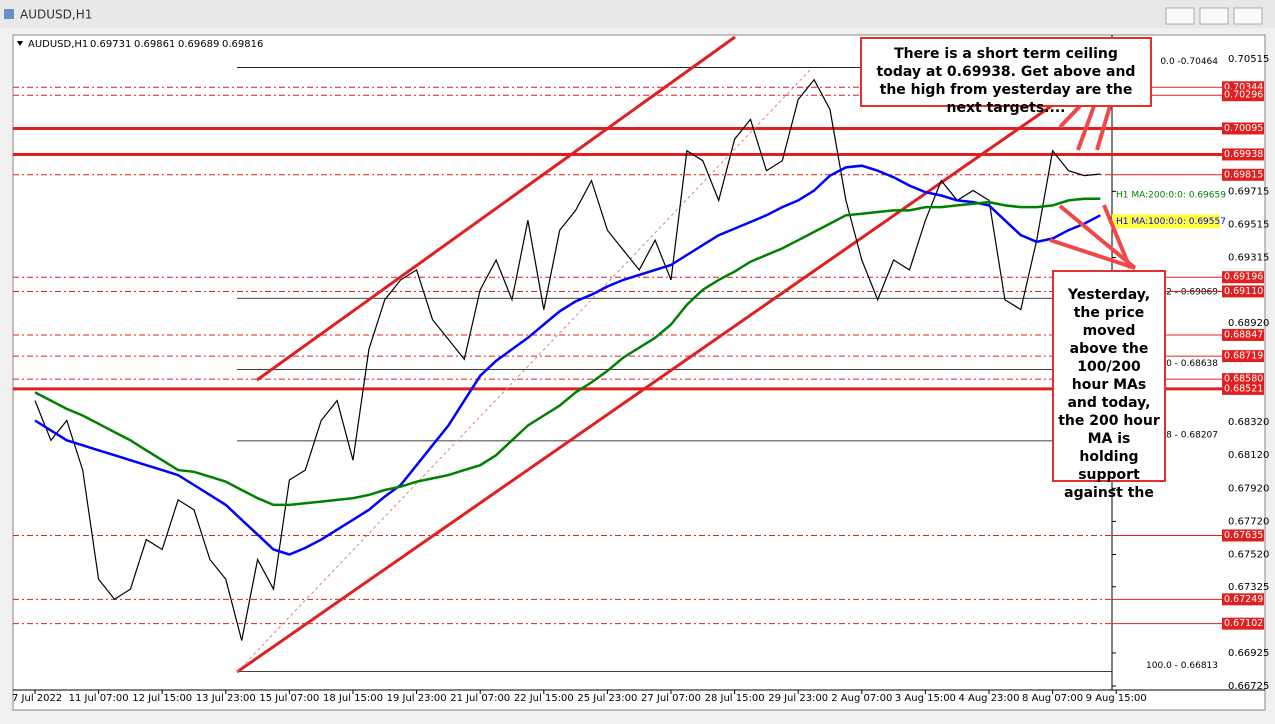 This screenshot has width=1275, height=724. I want to click on level-label: 0.67635, so click(1243, 535).